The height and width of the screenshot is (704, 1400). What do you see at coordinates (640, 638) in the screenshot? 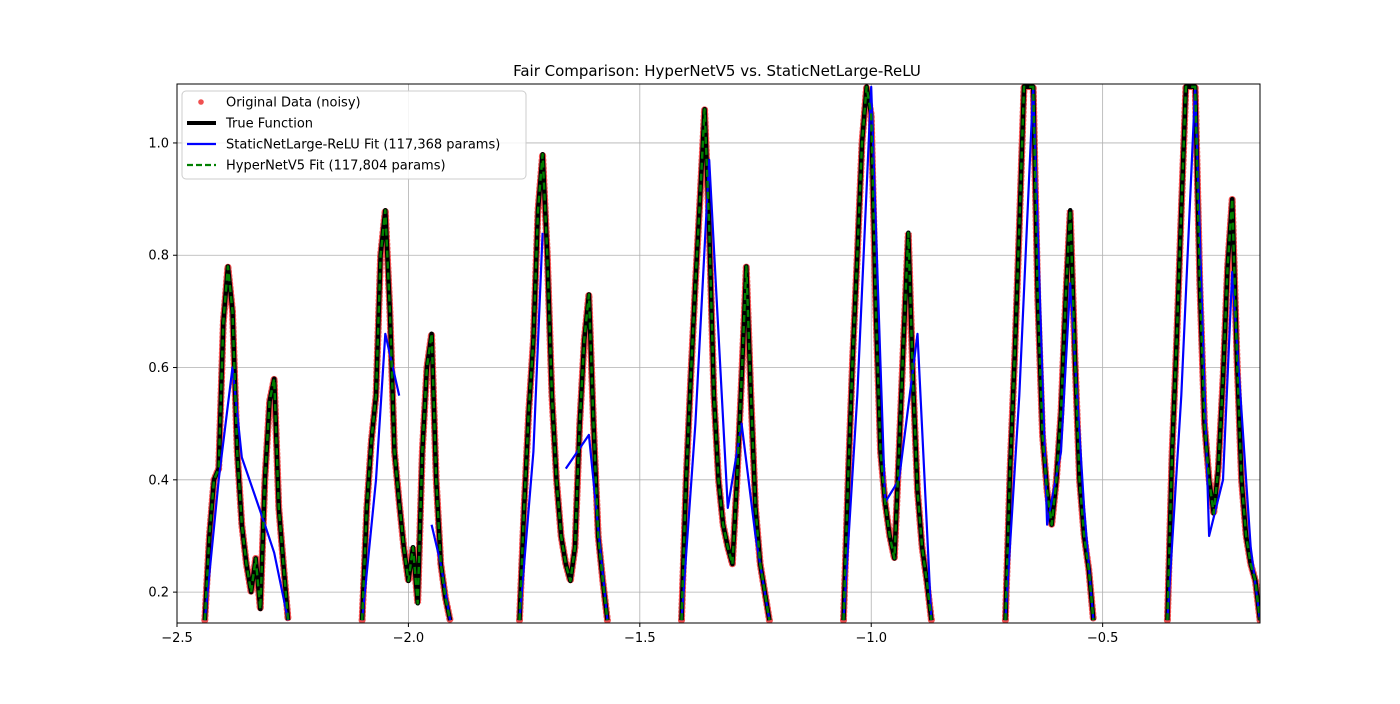
I see `x-tick-label-2: −1.5` at bounding box center [640, 638].